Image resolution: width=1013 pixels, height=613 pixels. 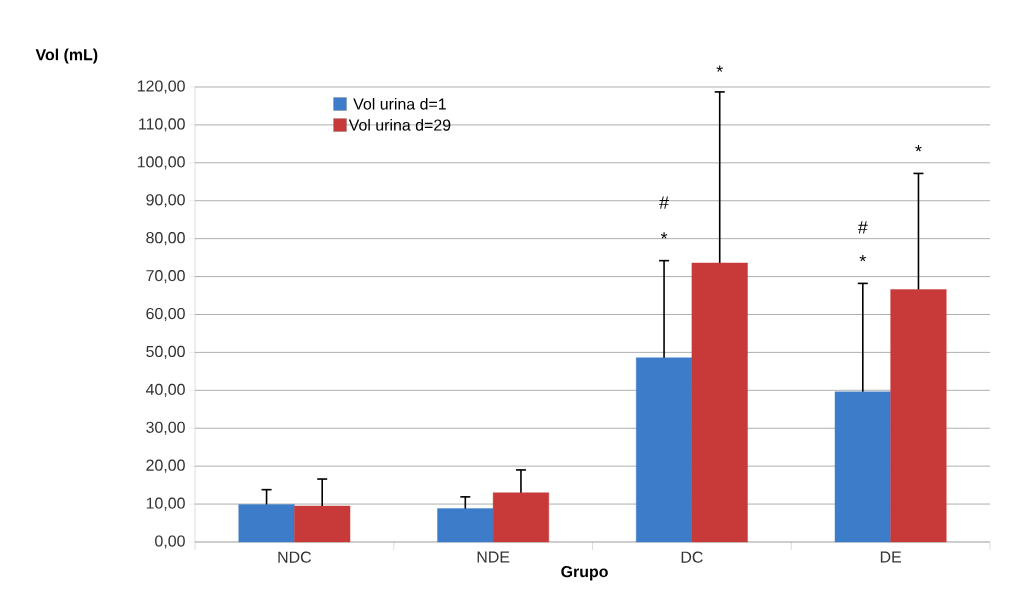 What do you see at coordinates (165, 428) in the screenshot?
I see `y-tick-label: 30,00` at bounding box center [165, 428].